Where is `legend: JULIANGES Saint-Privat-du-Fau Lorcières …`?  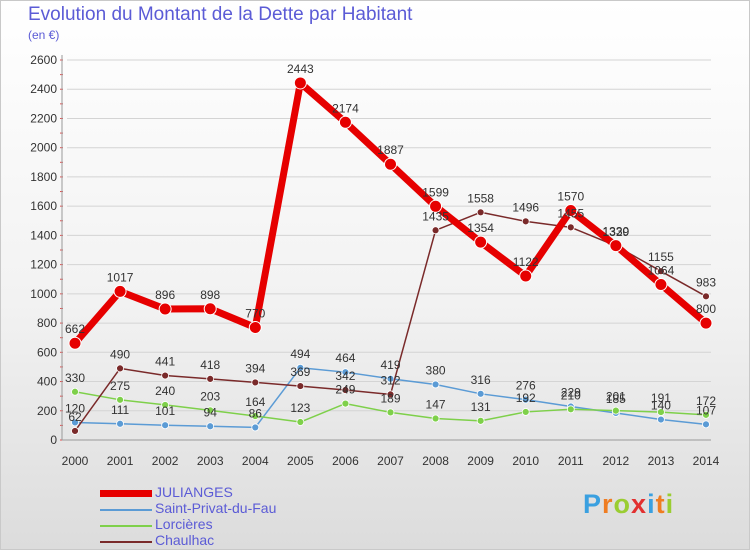 legend: JULIANGES Saint-Privat-du-Fau Lorcières … is located at coordinates (260, 516).